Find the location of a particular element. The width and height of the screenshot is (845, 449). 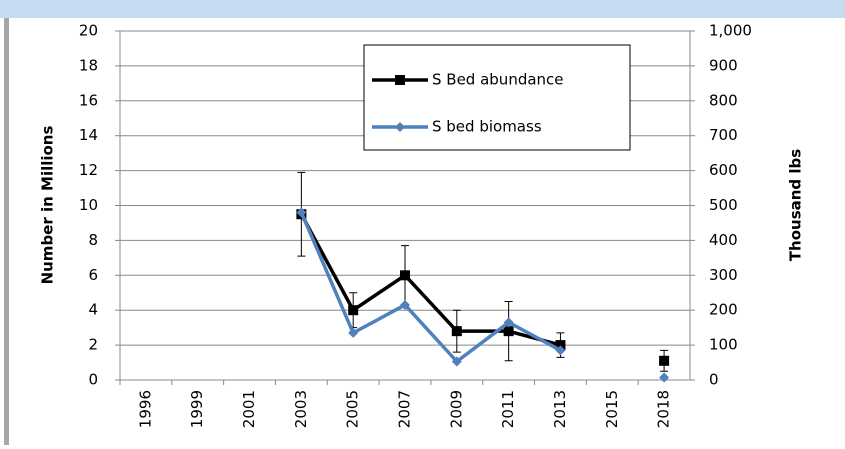

x-tick-label: 1996 is located at coordinates (145, 409).